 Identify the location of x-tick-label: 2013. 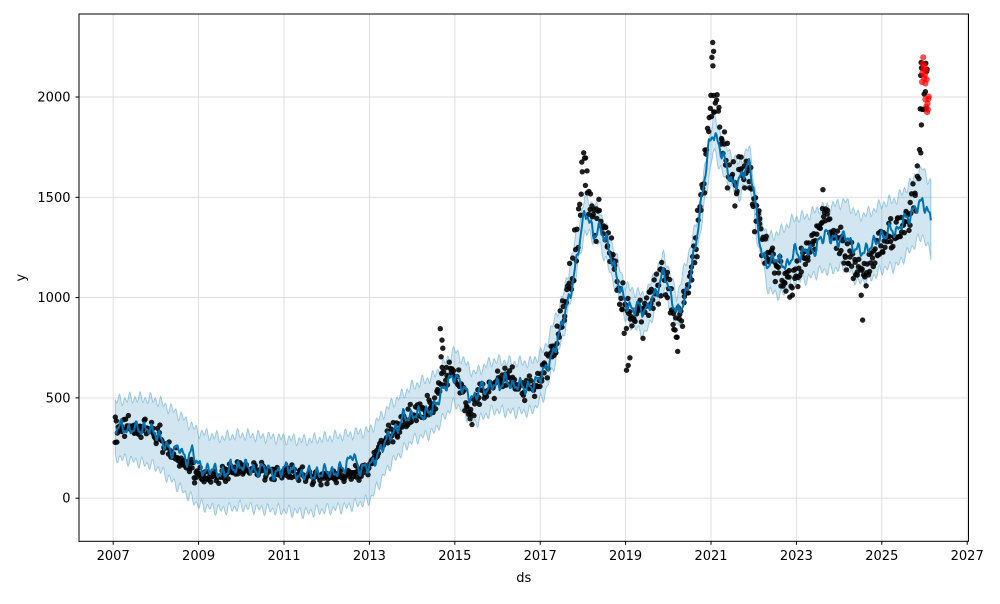
(369, 556).